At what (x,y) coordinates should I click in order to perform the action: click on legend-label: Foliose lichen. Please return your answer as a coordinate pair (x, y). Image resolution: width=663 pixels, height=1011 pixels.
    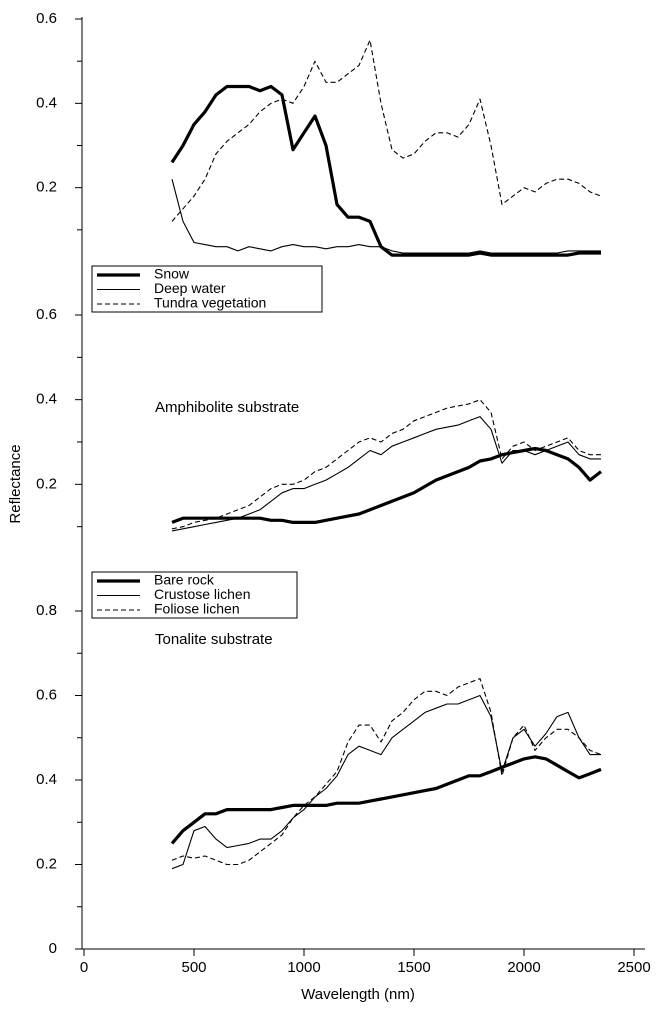
    Looking at the image, I should click on (197, 609).